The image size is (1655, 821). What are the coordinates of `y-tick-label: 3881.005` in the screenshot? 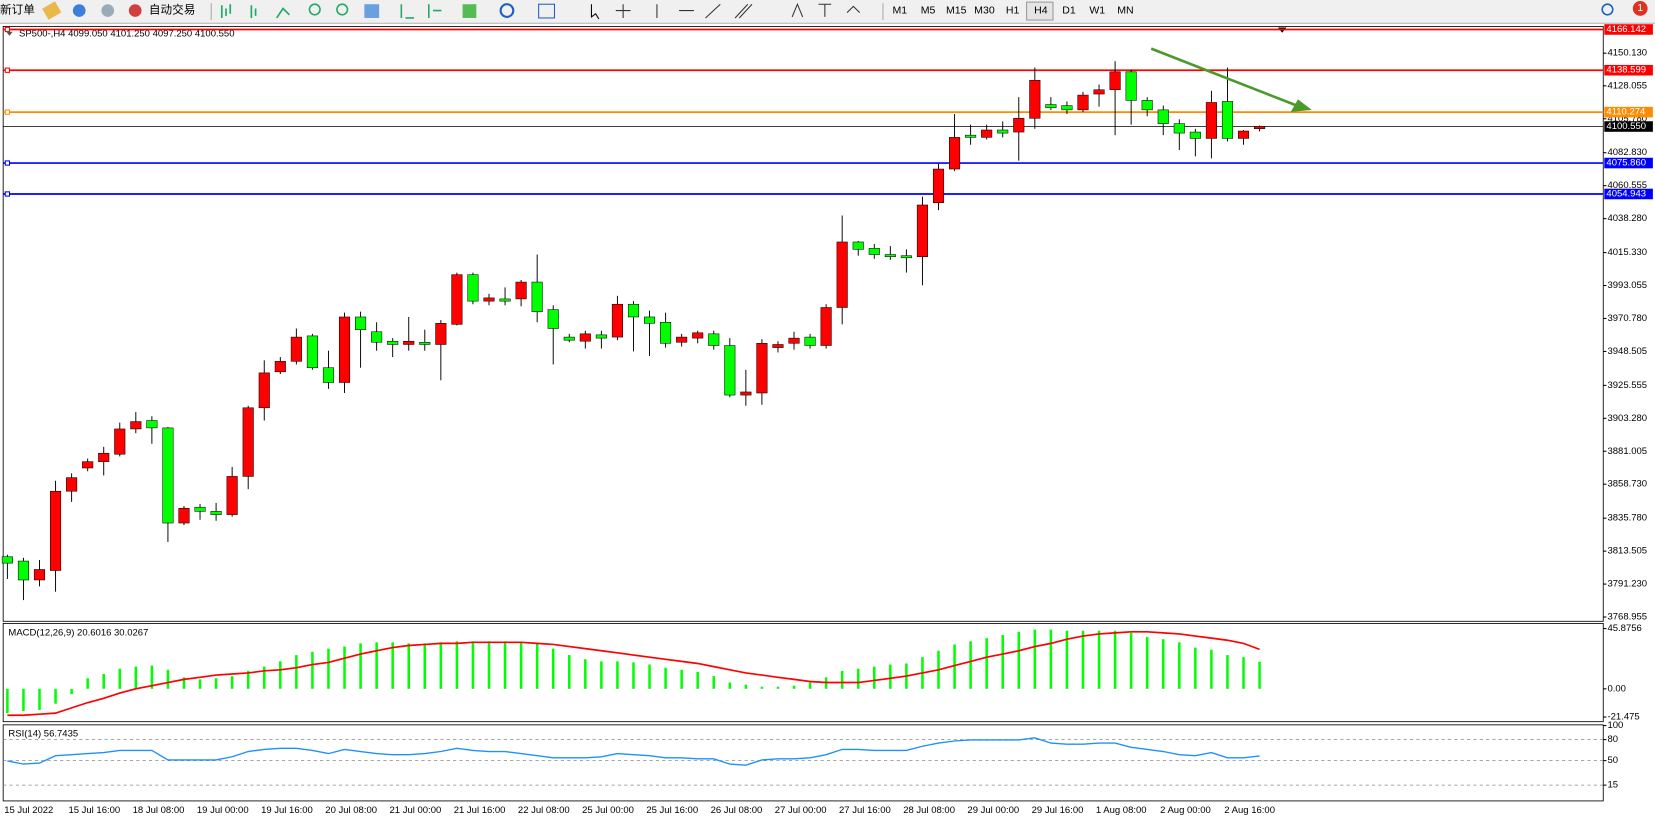 It's located at (1627, 451).